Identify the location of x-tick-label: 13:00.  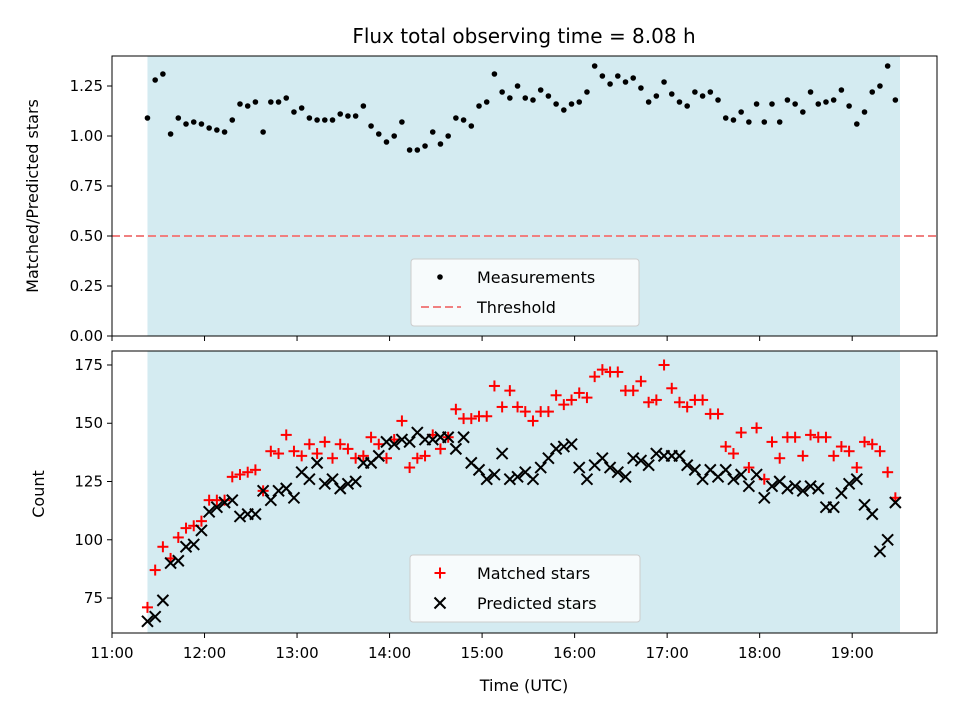
(296, 653).